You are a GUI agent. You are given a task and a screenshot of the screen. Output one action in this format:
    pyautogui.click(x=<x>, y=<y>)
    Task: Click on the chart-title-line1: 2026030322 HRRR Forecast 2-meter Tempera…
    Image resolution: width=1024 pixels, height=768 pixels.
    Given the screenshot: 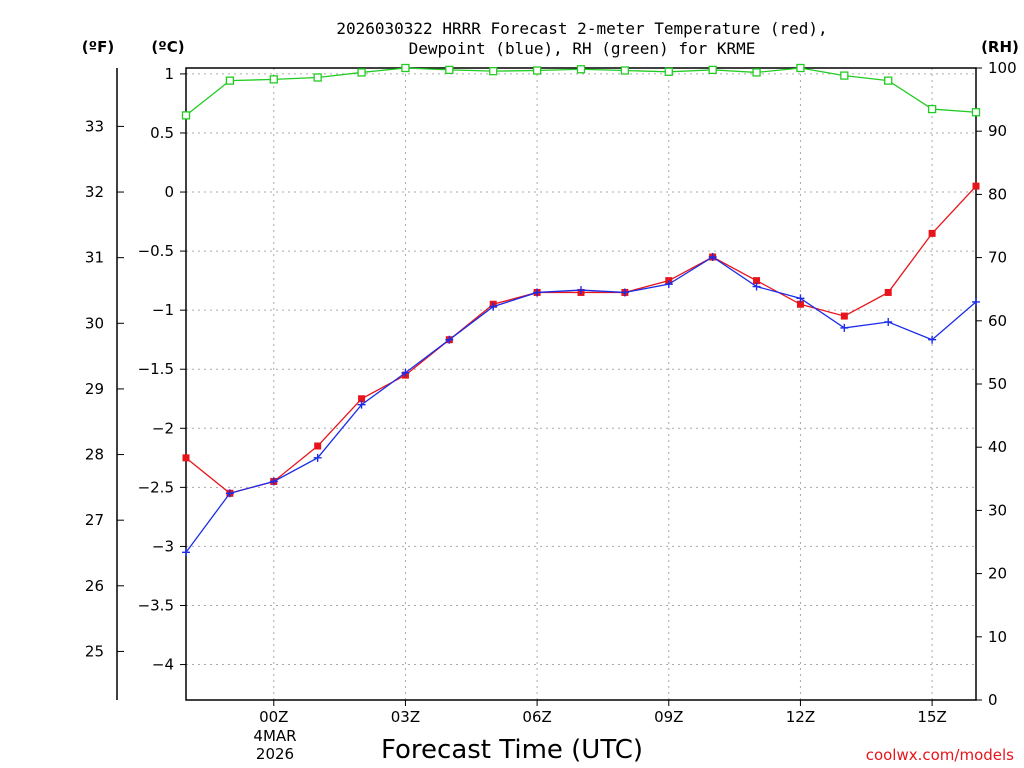 What is the action you would take?
    pyautogui.click(x=581, y=28)
    